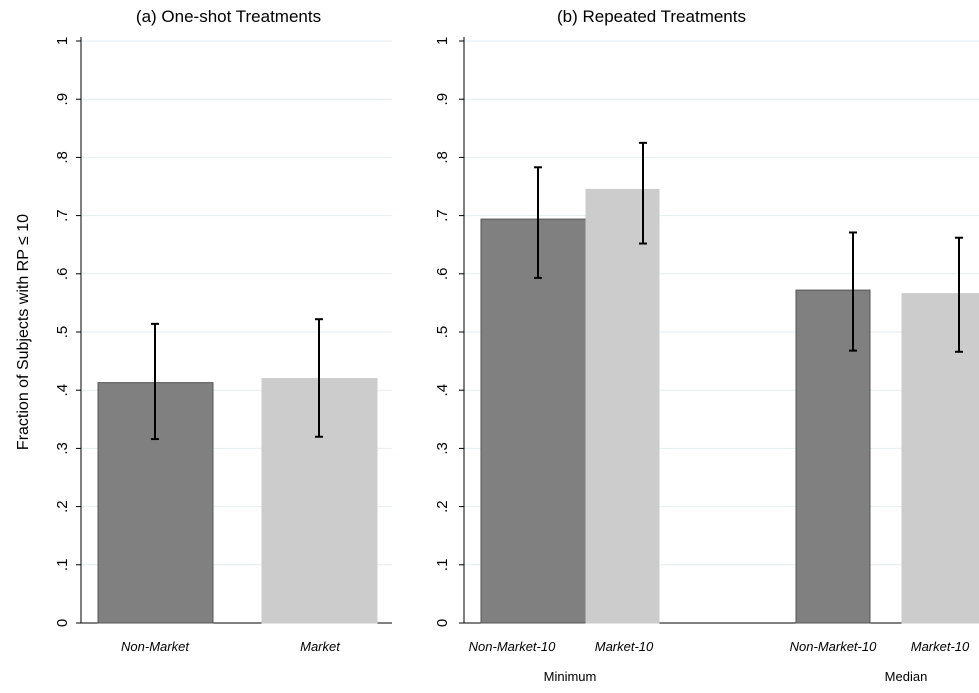 This screenshot has width=979, height=693. Describe the element at coordinates (23, 332) in the screenshot. I see `y-axis-title: Fraction of Subjects with RP ≤ 10` at that location.